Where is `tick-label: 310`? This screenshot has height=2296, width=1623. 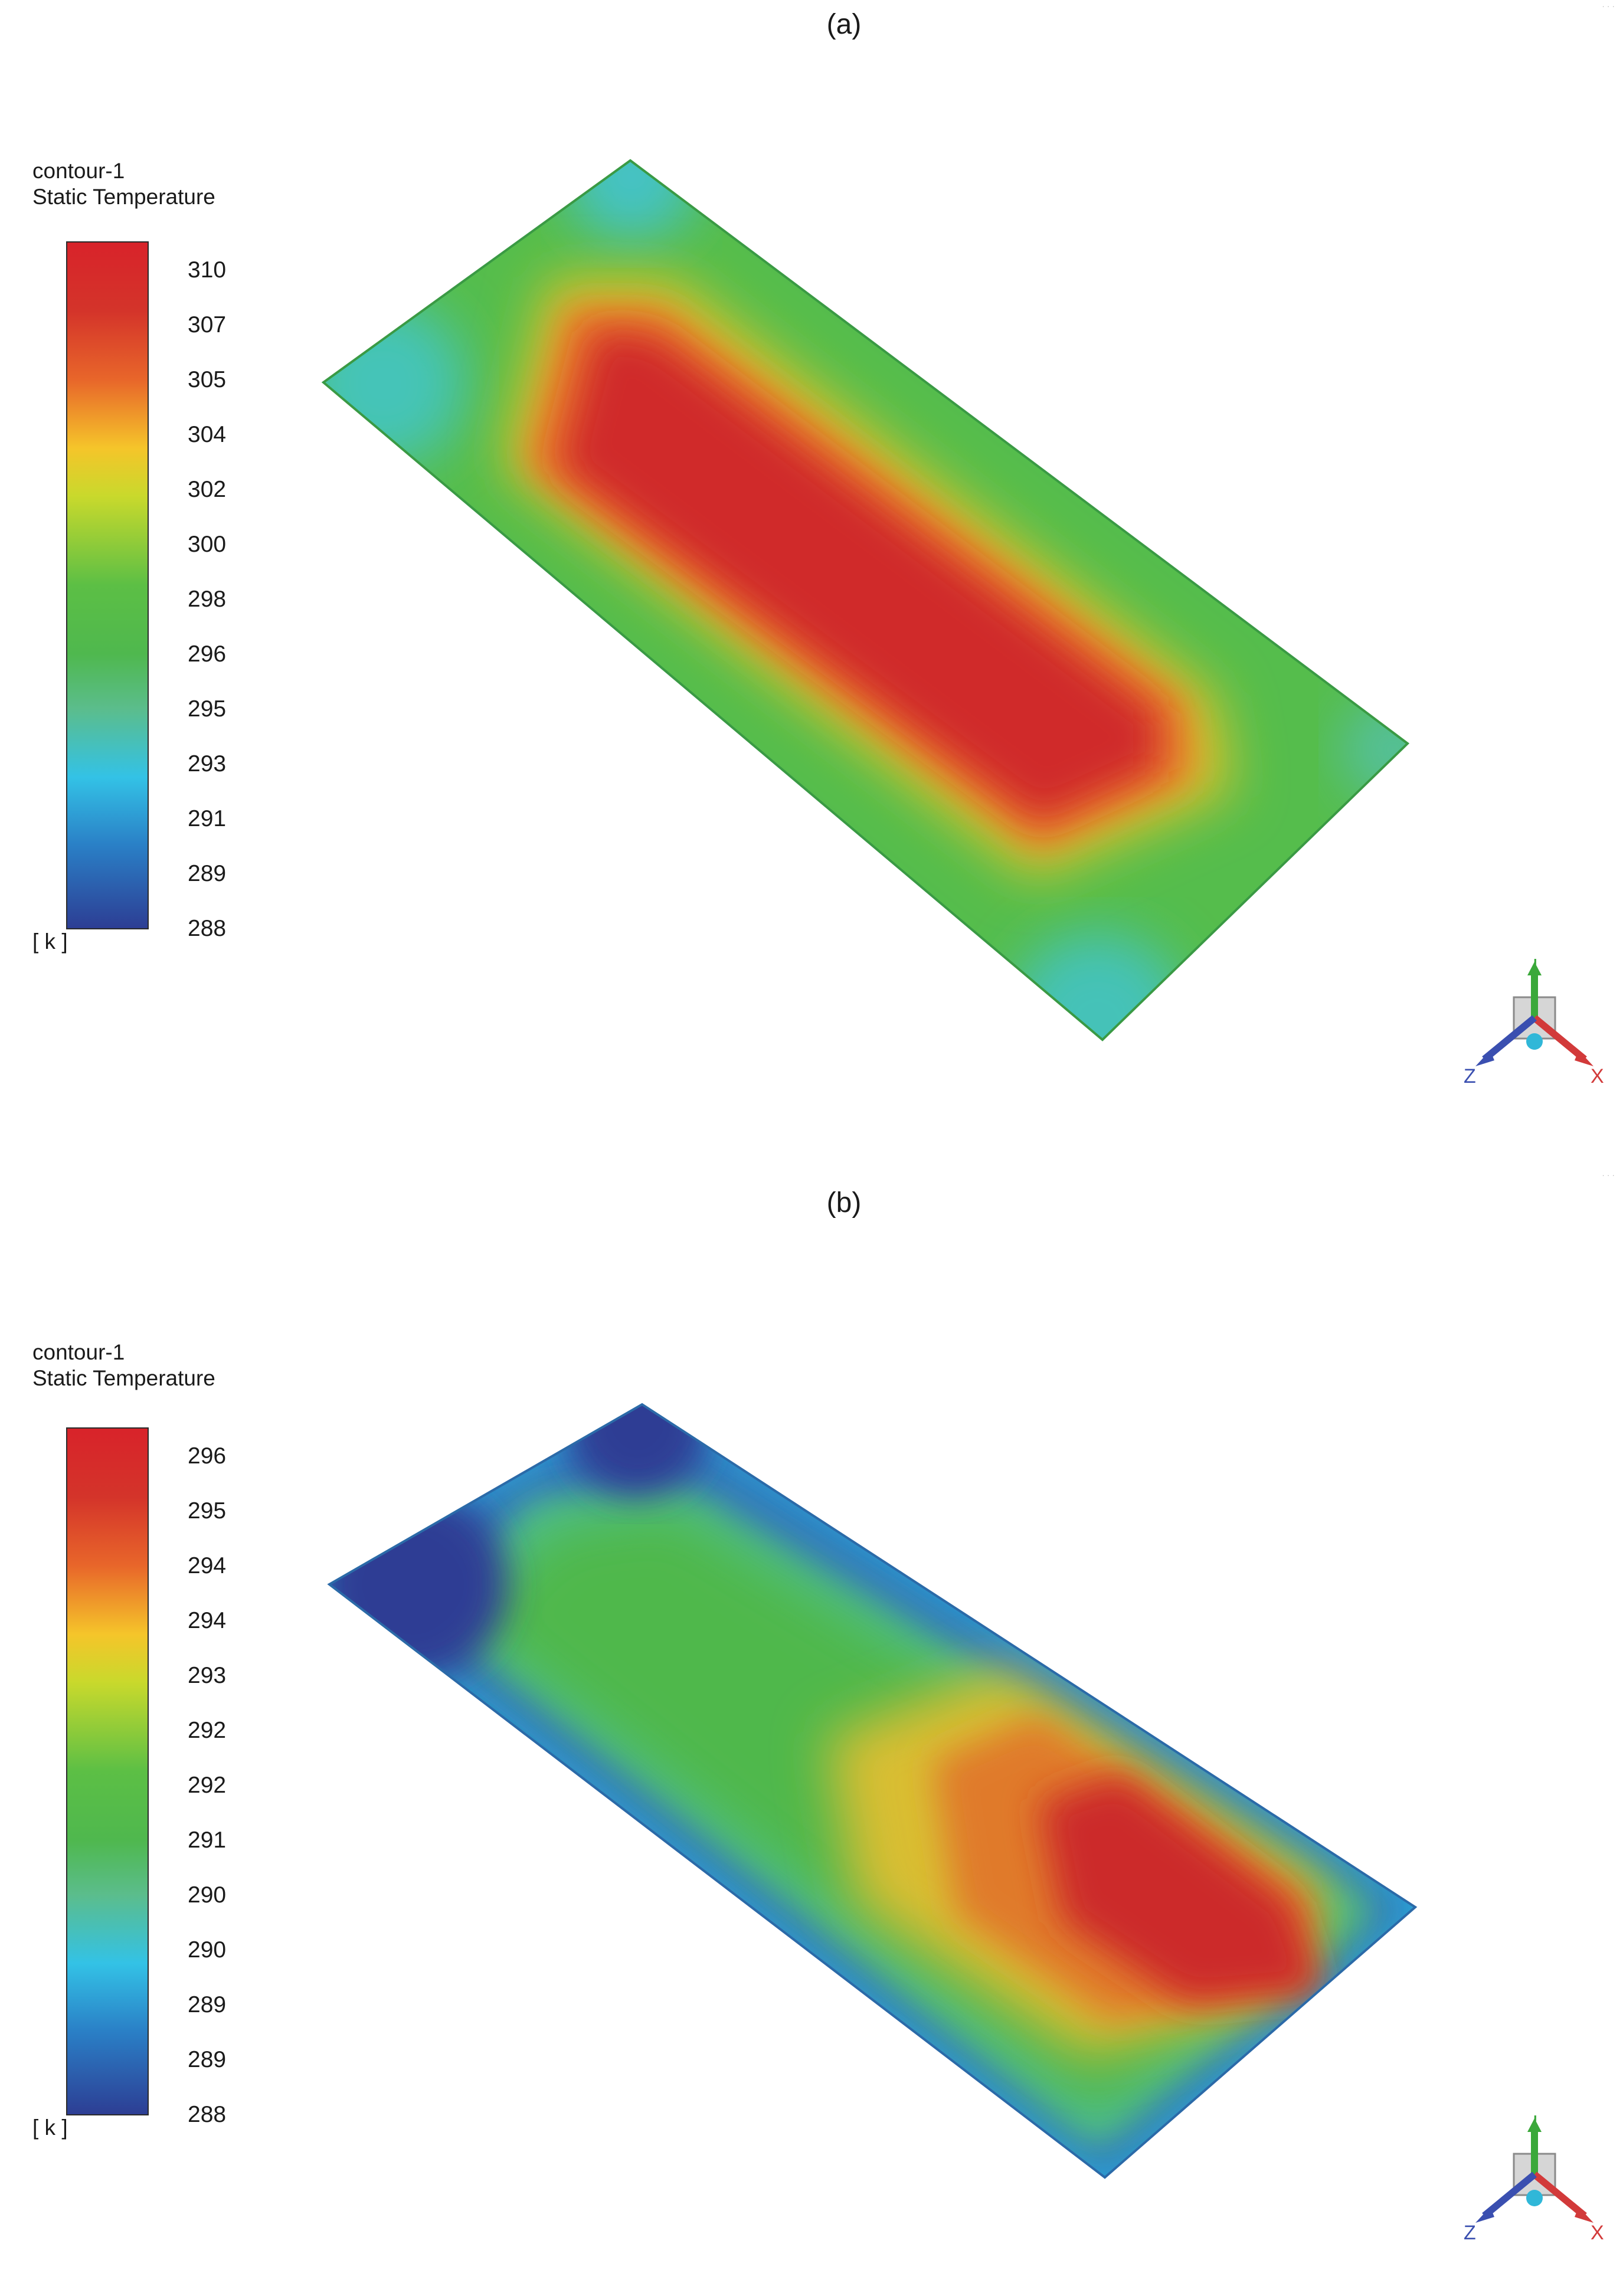
tick-label: 310 is located at coordinates (207, 270).